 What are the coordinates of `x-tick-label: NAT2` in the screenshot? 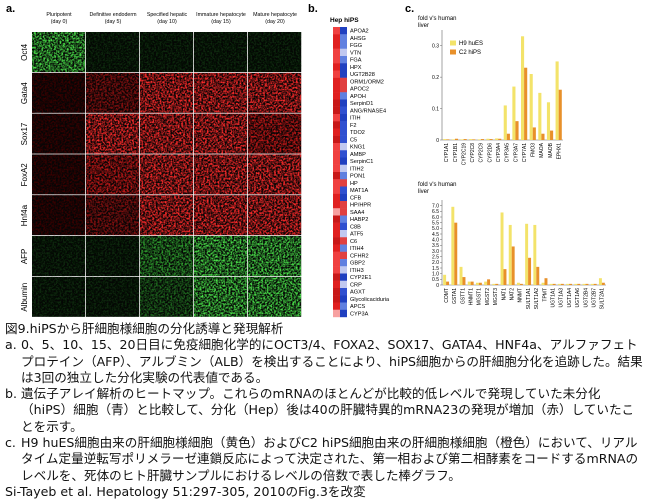 It's located at (513, 294).